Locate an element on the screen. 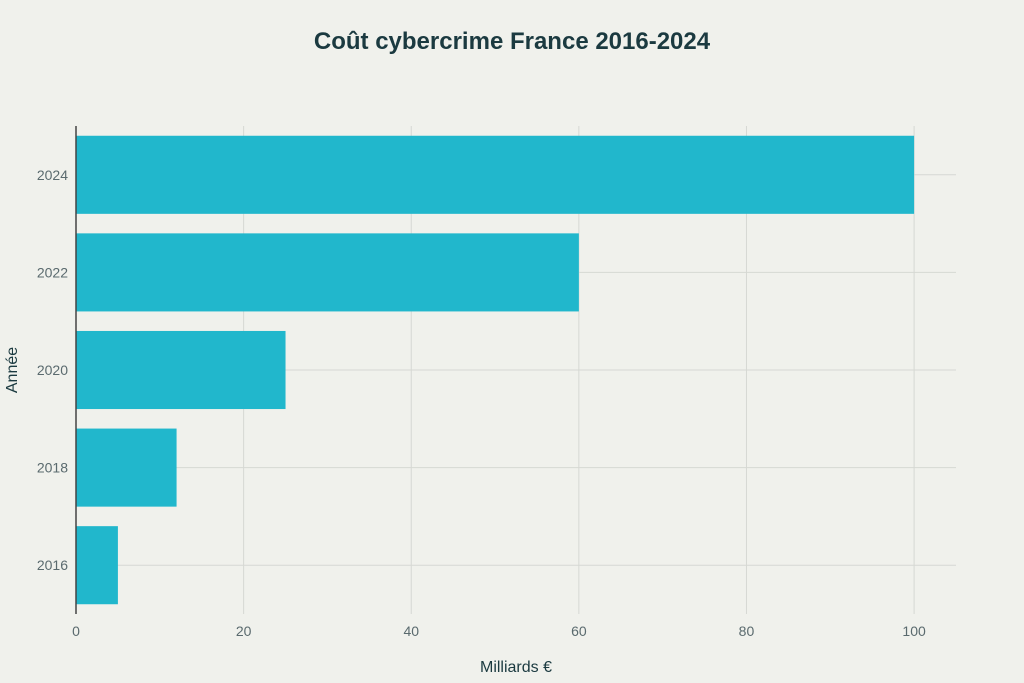 The image size is (1024, 683). y-tick-label: 2022 is located at coordinates (52, 272).